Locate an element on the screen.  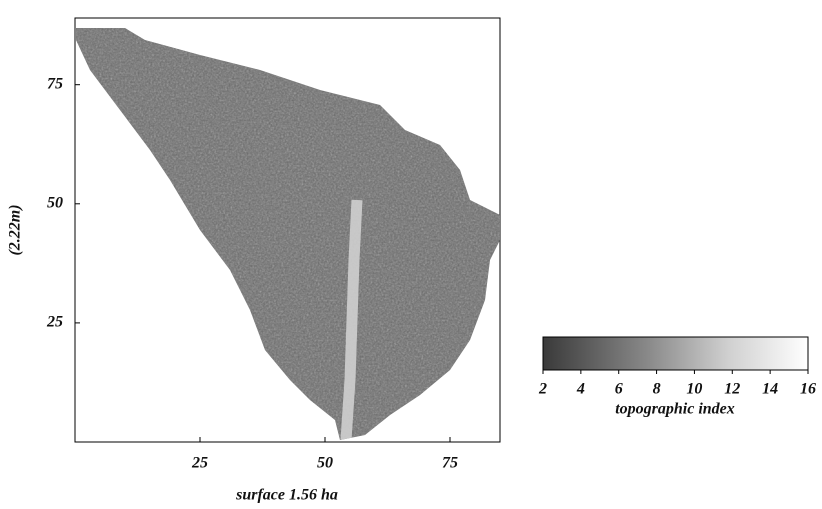
colorbar-tick-label: 12 is located at coordinates (732, 389).